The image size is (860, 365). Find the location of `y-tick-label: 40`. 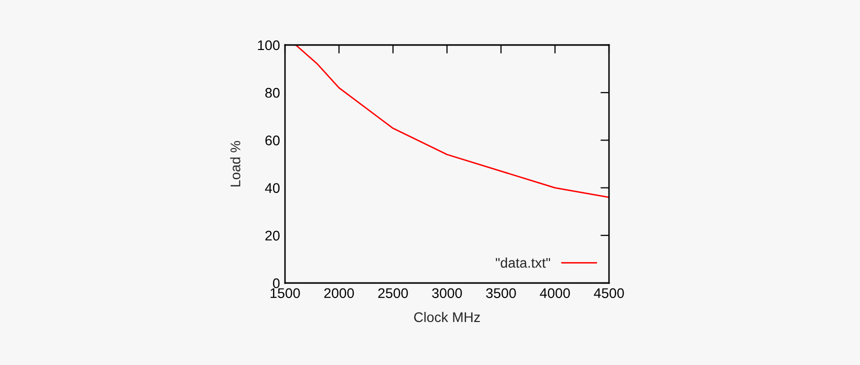

y-tick-label: 40 is located at coordinates (272, 188).